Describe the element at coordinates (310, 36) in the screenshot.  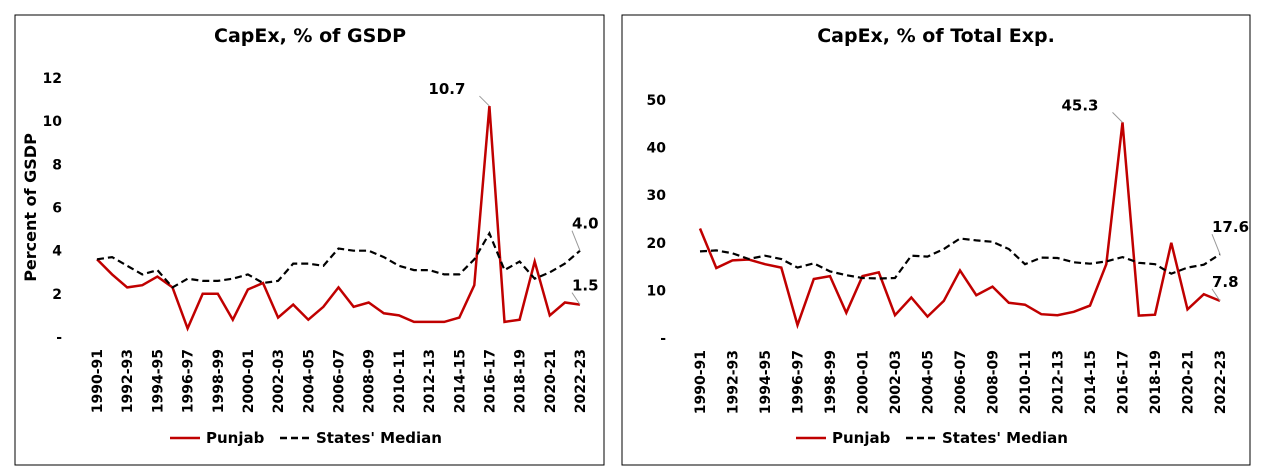
I see `chart-title: CapEx, % of GSDP` at that location.